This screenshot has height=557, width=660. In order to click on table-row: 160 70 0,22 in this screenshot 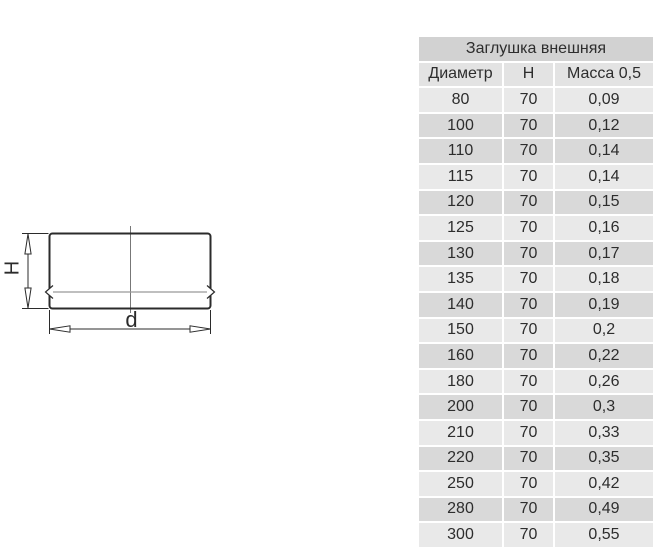, I will do `click(536, 357)`.